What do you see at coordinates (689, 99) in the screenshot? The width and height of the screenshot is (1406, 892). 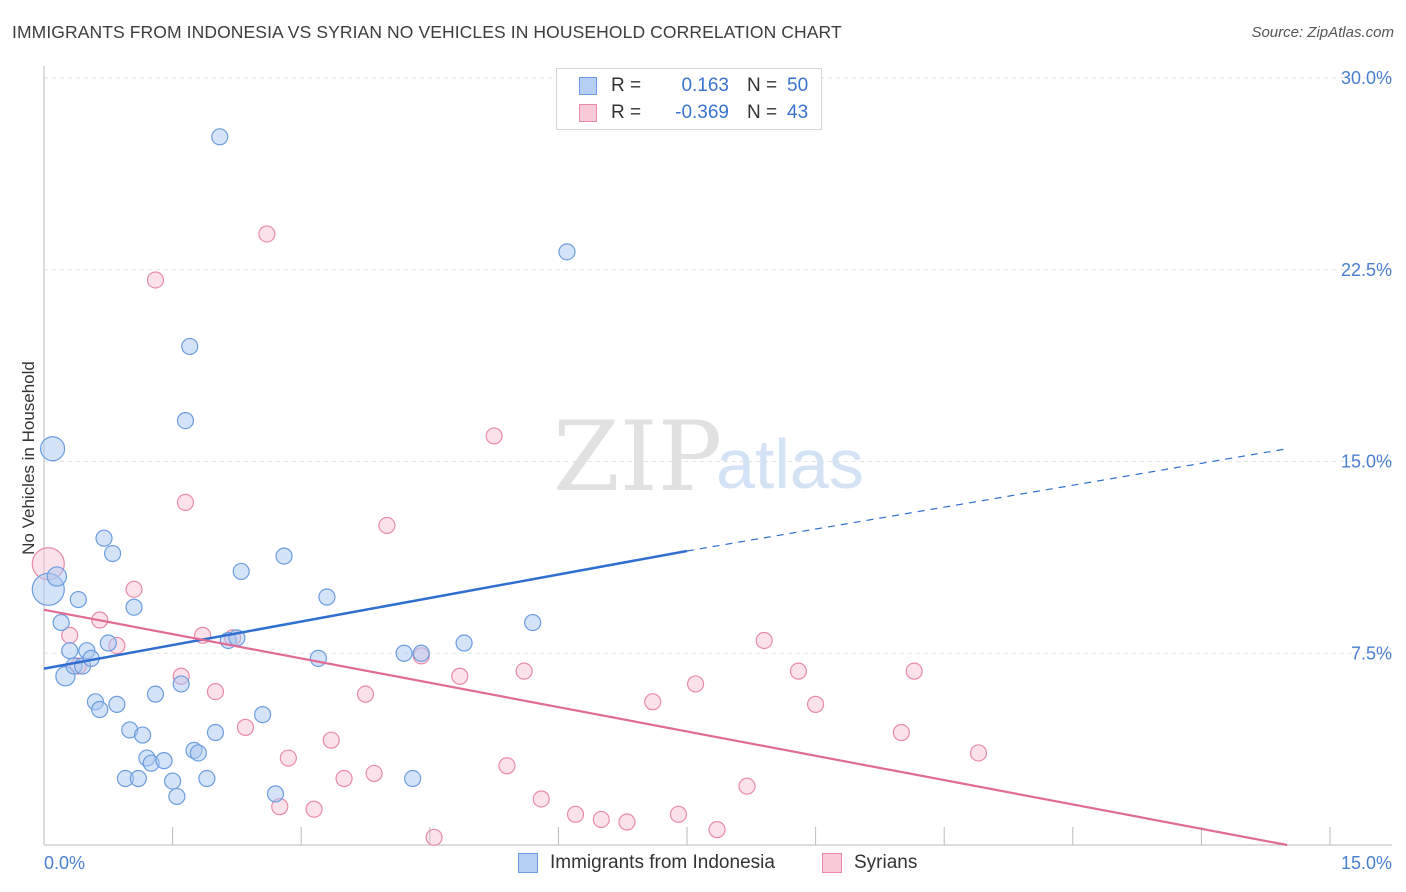 I see `stats-legend: R = 0.163 N = 50 R = -0.369 N = 43` at bounding box center [689, 99].